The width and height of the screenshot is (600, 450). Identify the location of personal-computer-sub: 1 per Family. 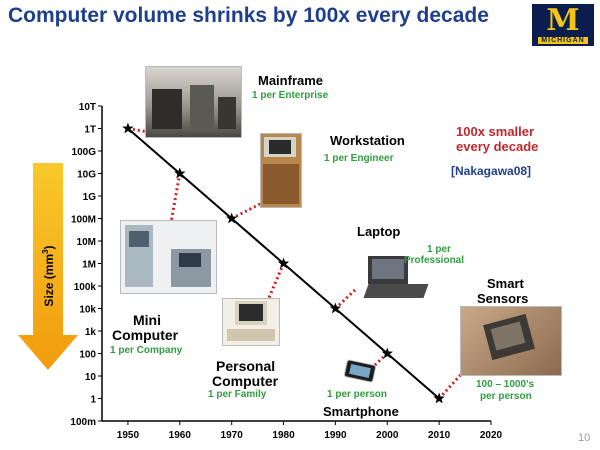
(237, 394).